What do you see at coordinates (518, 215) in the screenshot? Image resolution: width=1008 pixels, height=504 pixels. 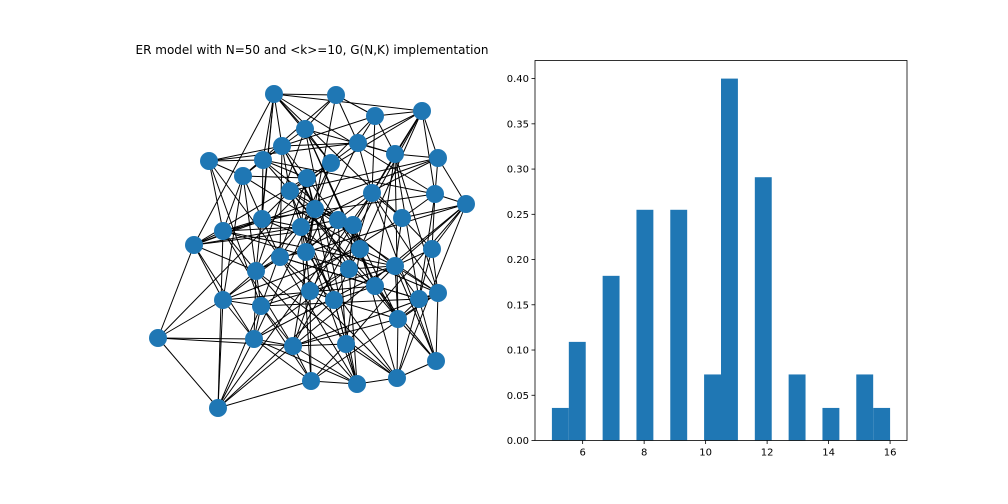 I see `y-tick-label: 0.25` at bounding box center [518, 215].